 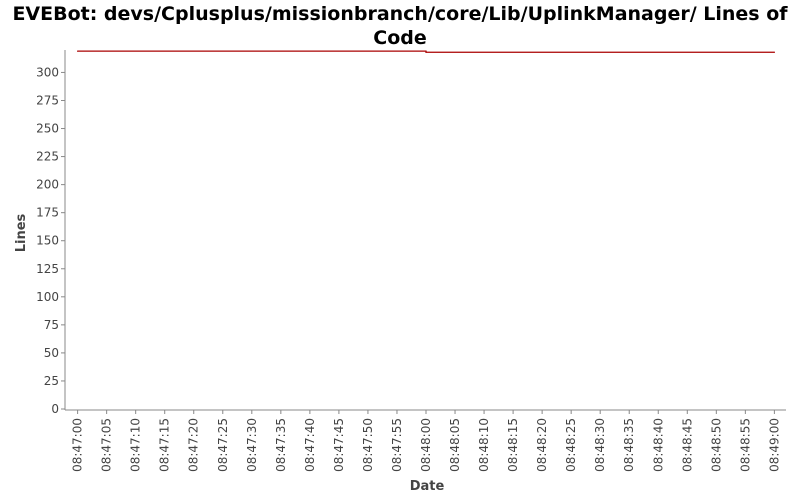 I want to click on y-tick-label: 25, so click(x=51, y=381).